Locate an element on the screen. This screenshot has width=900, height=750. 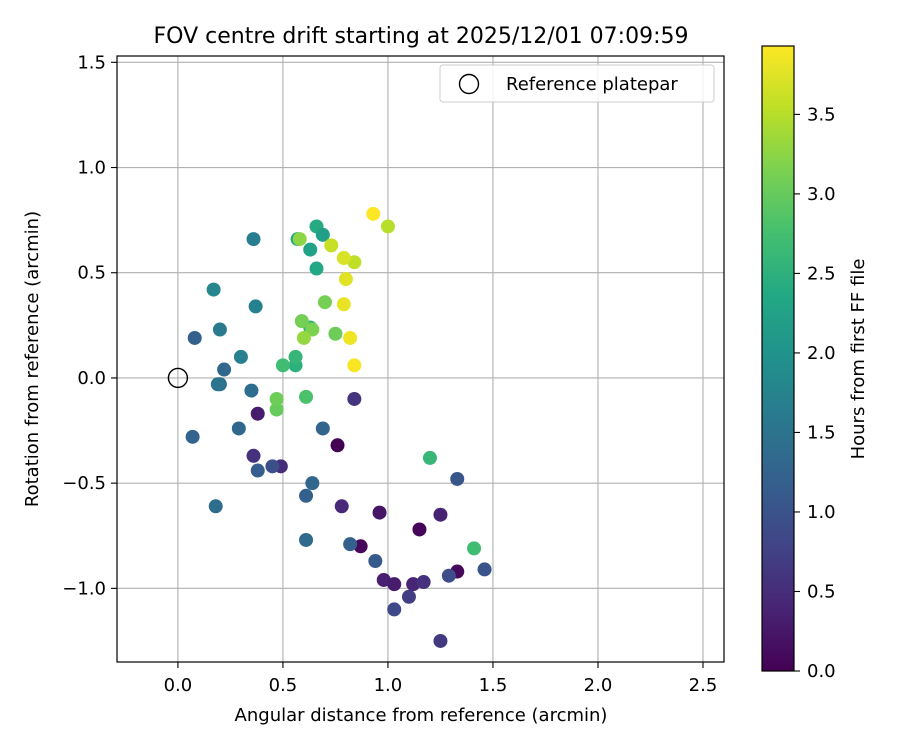
colorbar-ticks: 0.0 0.5 1.0 1.5 2.0 2.5 3.0 3.5 is located at coordinates (815, 393).